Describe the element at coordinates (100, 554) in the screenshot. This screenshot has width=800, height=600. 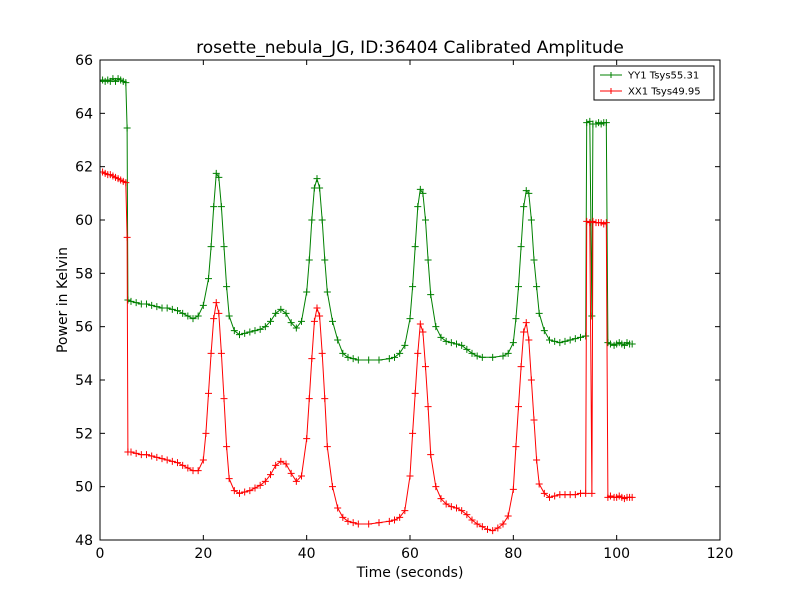
I see `x-tick-label: 0` at that location.